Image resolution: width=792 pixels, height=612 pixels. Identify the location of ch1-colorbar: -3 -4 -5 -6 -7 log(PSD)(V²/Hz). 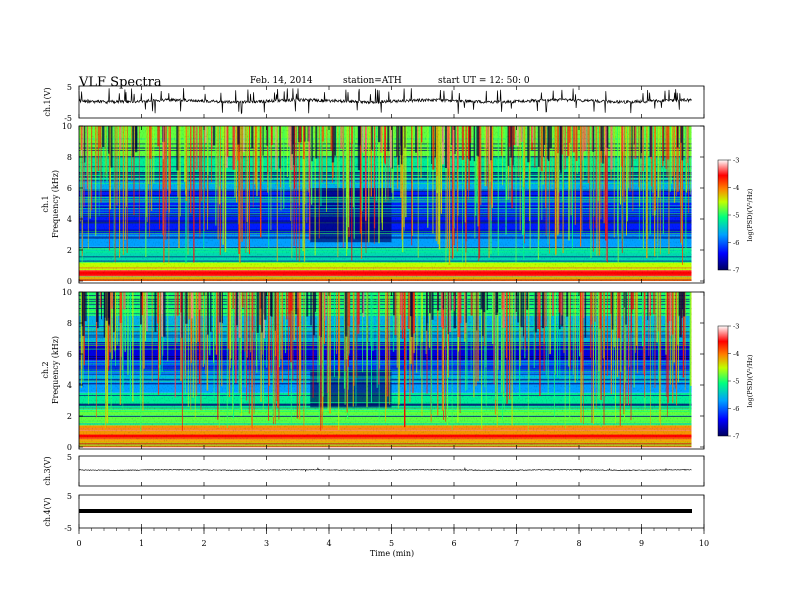
(735, 216).